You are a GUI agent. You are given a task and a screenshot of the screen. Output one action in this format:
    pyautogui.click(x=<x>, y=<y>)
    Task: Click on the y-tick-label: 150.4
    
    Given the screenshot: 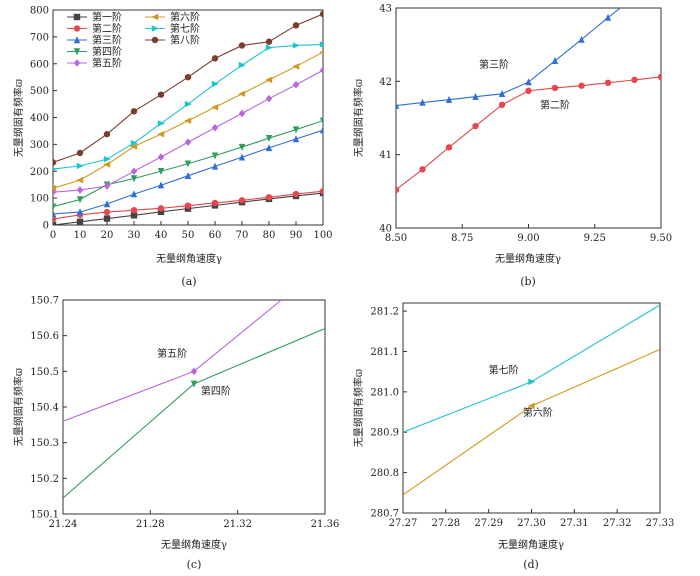 What is the action you would take?
    pyautogui.click(x=44, y=408)
    